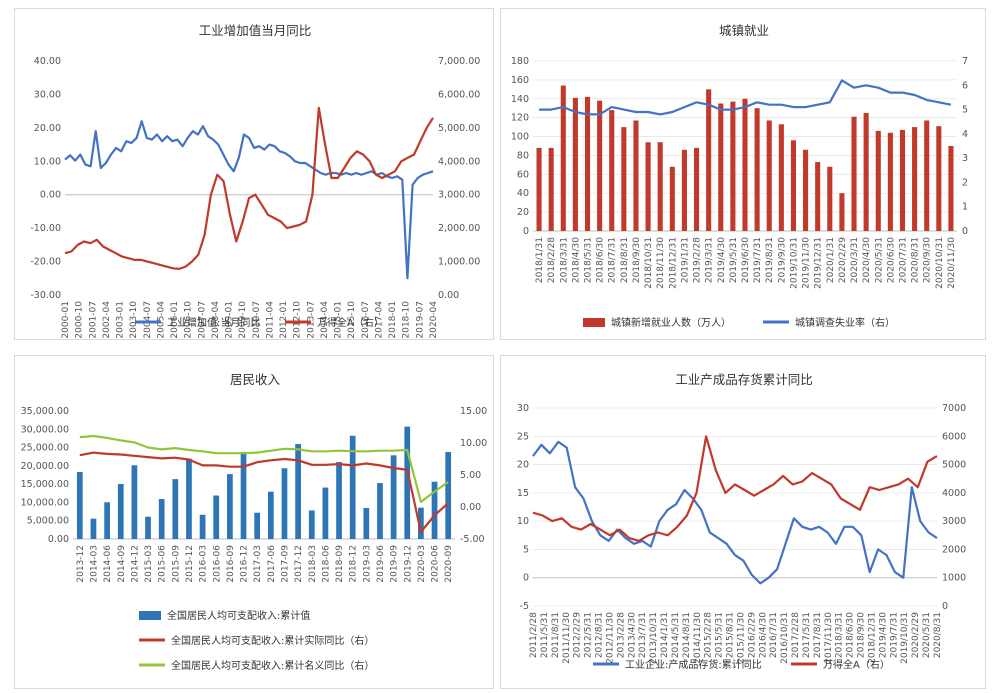  I want to click on x-tick-label: 2006-01, so click(175, 320).